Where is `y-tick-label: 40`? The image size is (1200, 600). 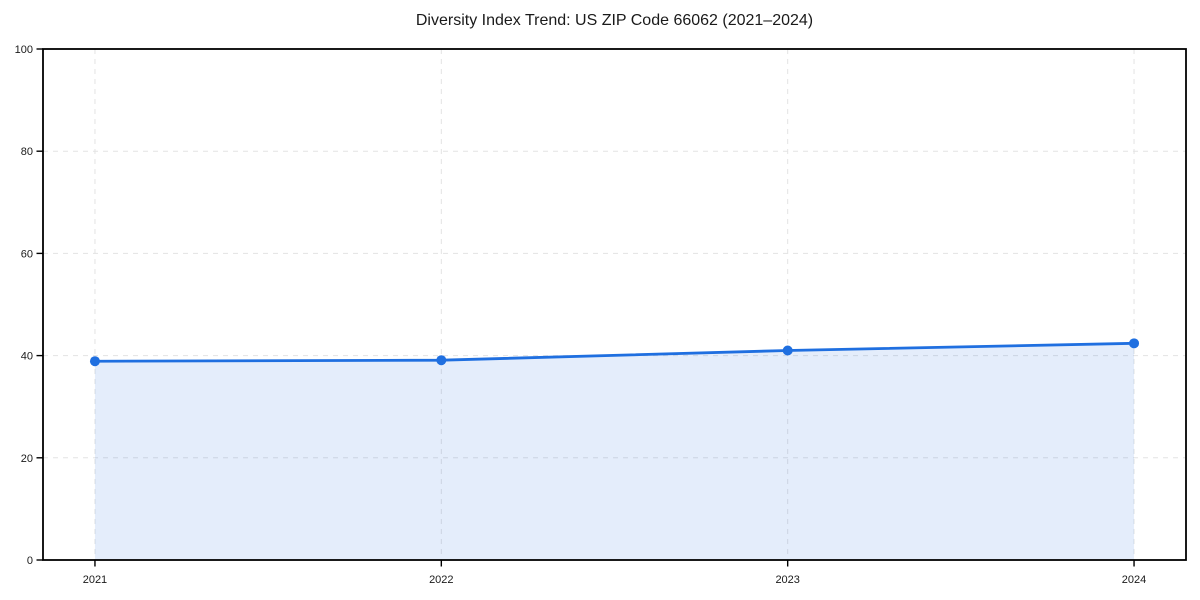
y-tick-label: 40 is located at coordinates (27, 357).